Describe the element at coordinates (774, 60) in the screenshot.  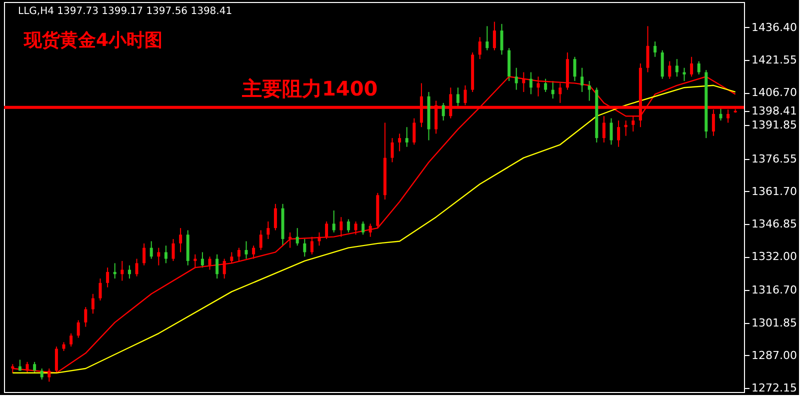
I see `y-tick-label: 1421.55` at that location.